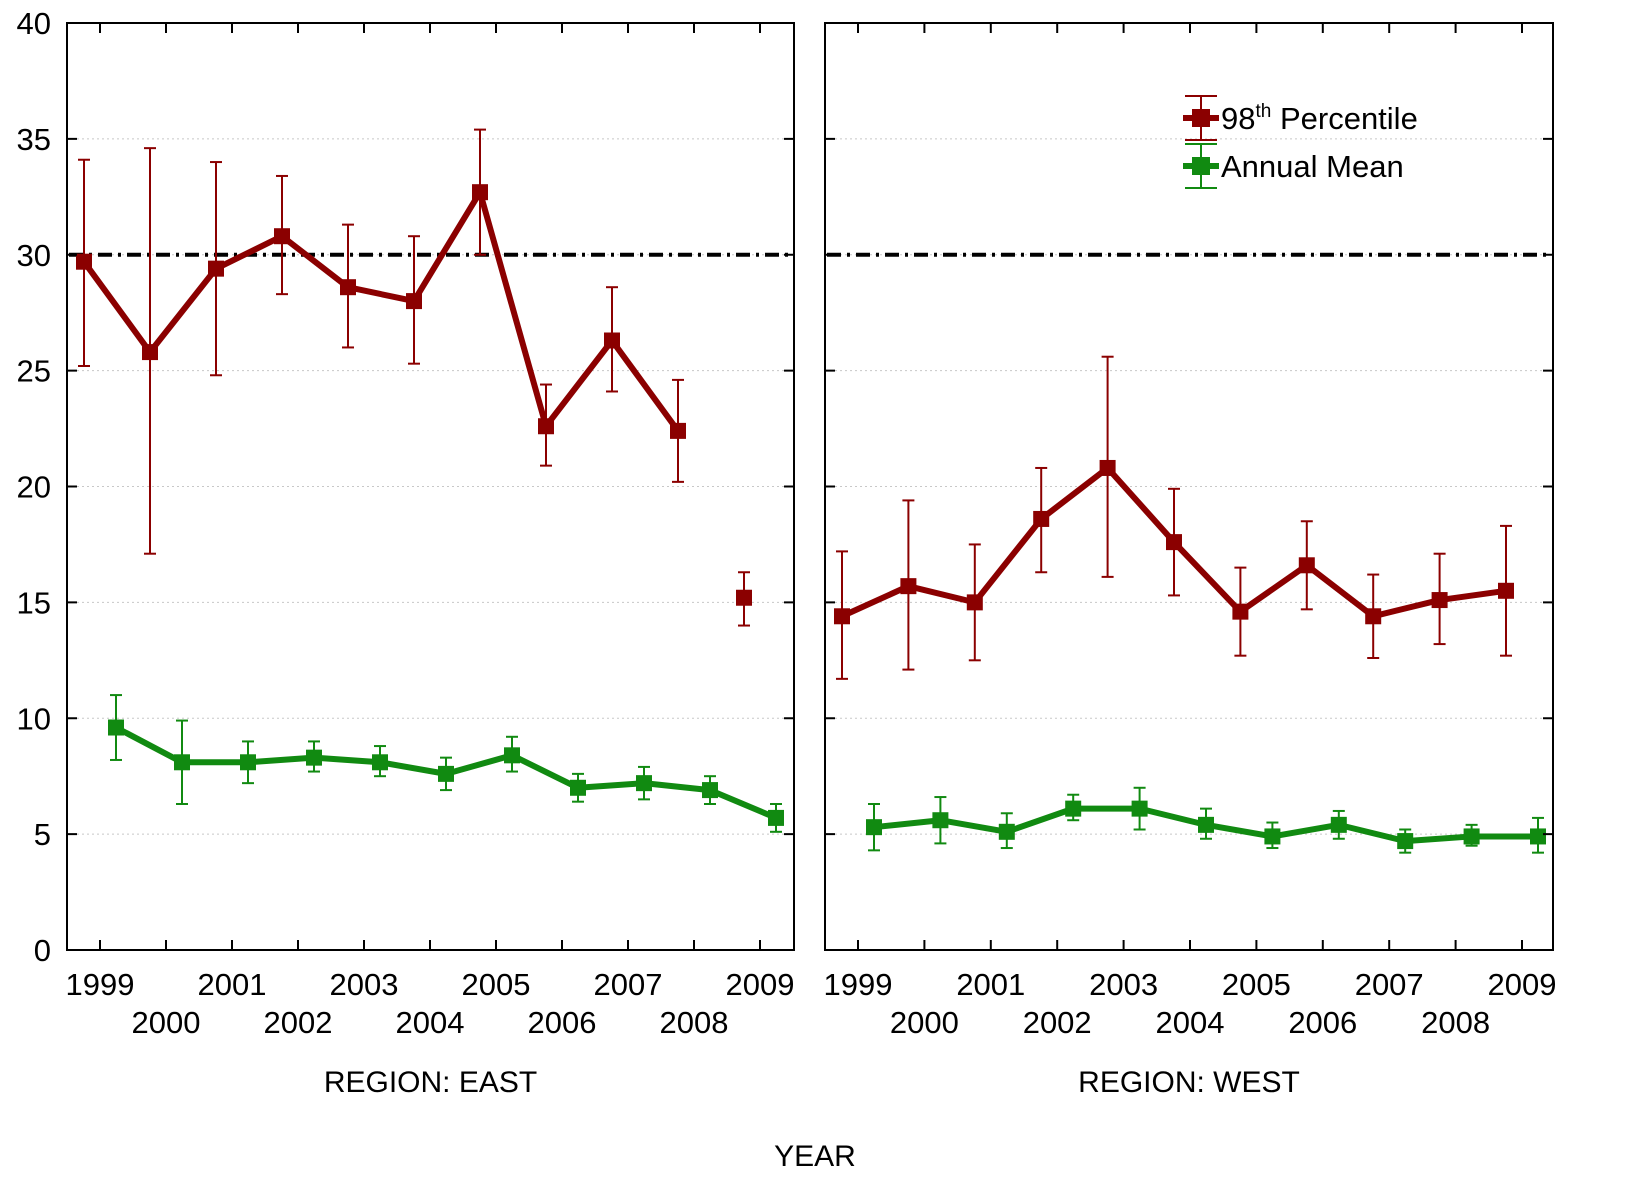  What do you see at coordinates (1263, 111) in the screenshot?
I see `legend-label-98th-sup: th` at bounding box center [1263, 111].